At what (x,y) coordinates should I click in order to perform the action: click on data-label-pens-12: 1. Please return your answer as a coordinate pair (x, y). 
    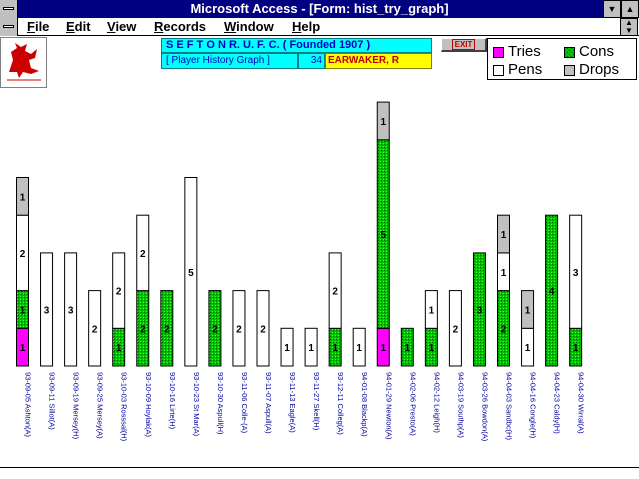
    Looking at the image, I should click on (311, 348).